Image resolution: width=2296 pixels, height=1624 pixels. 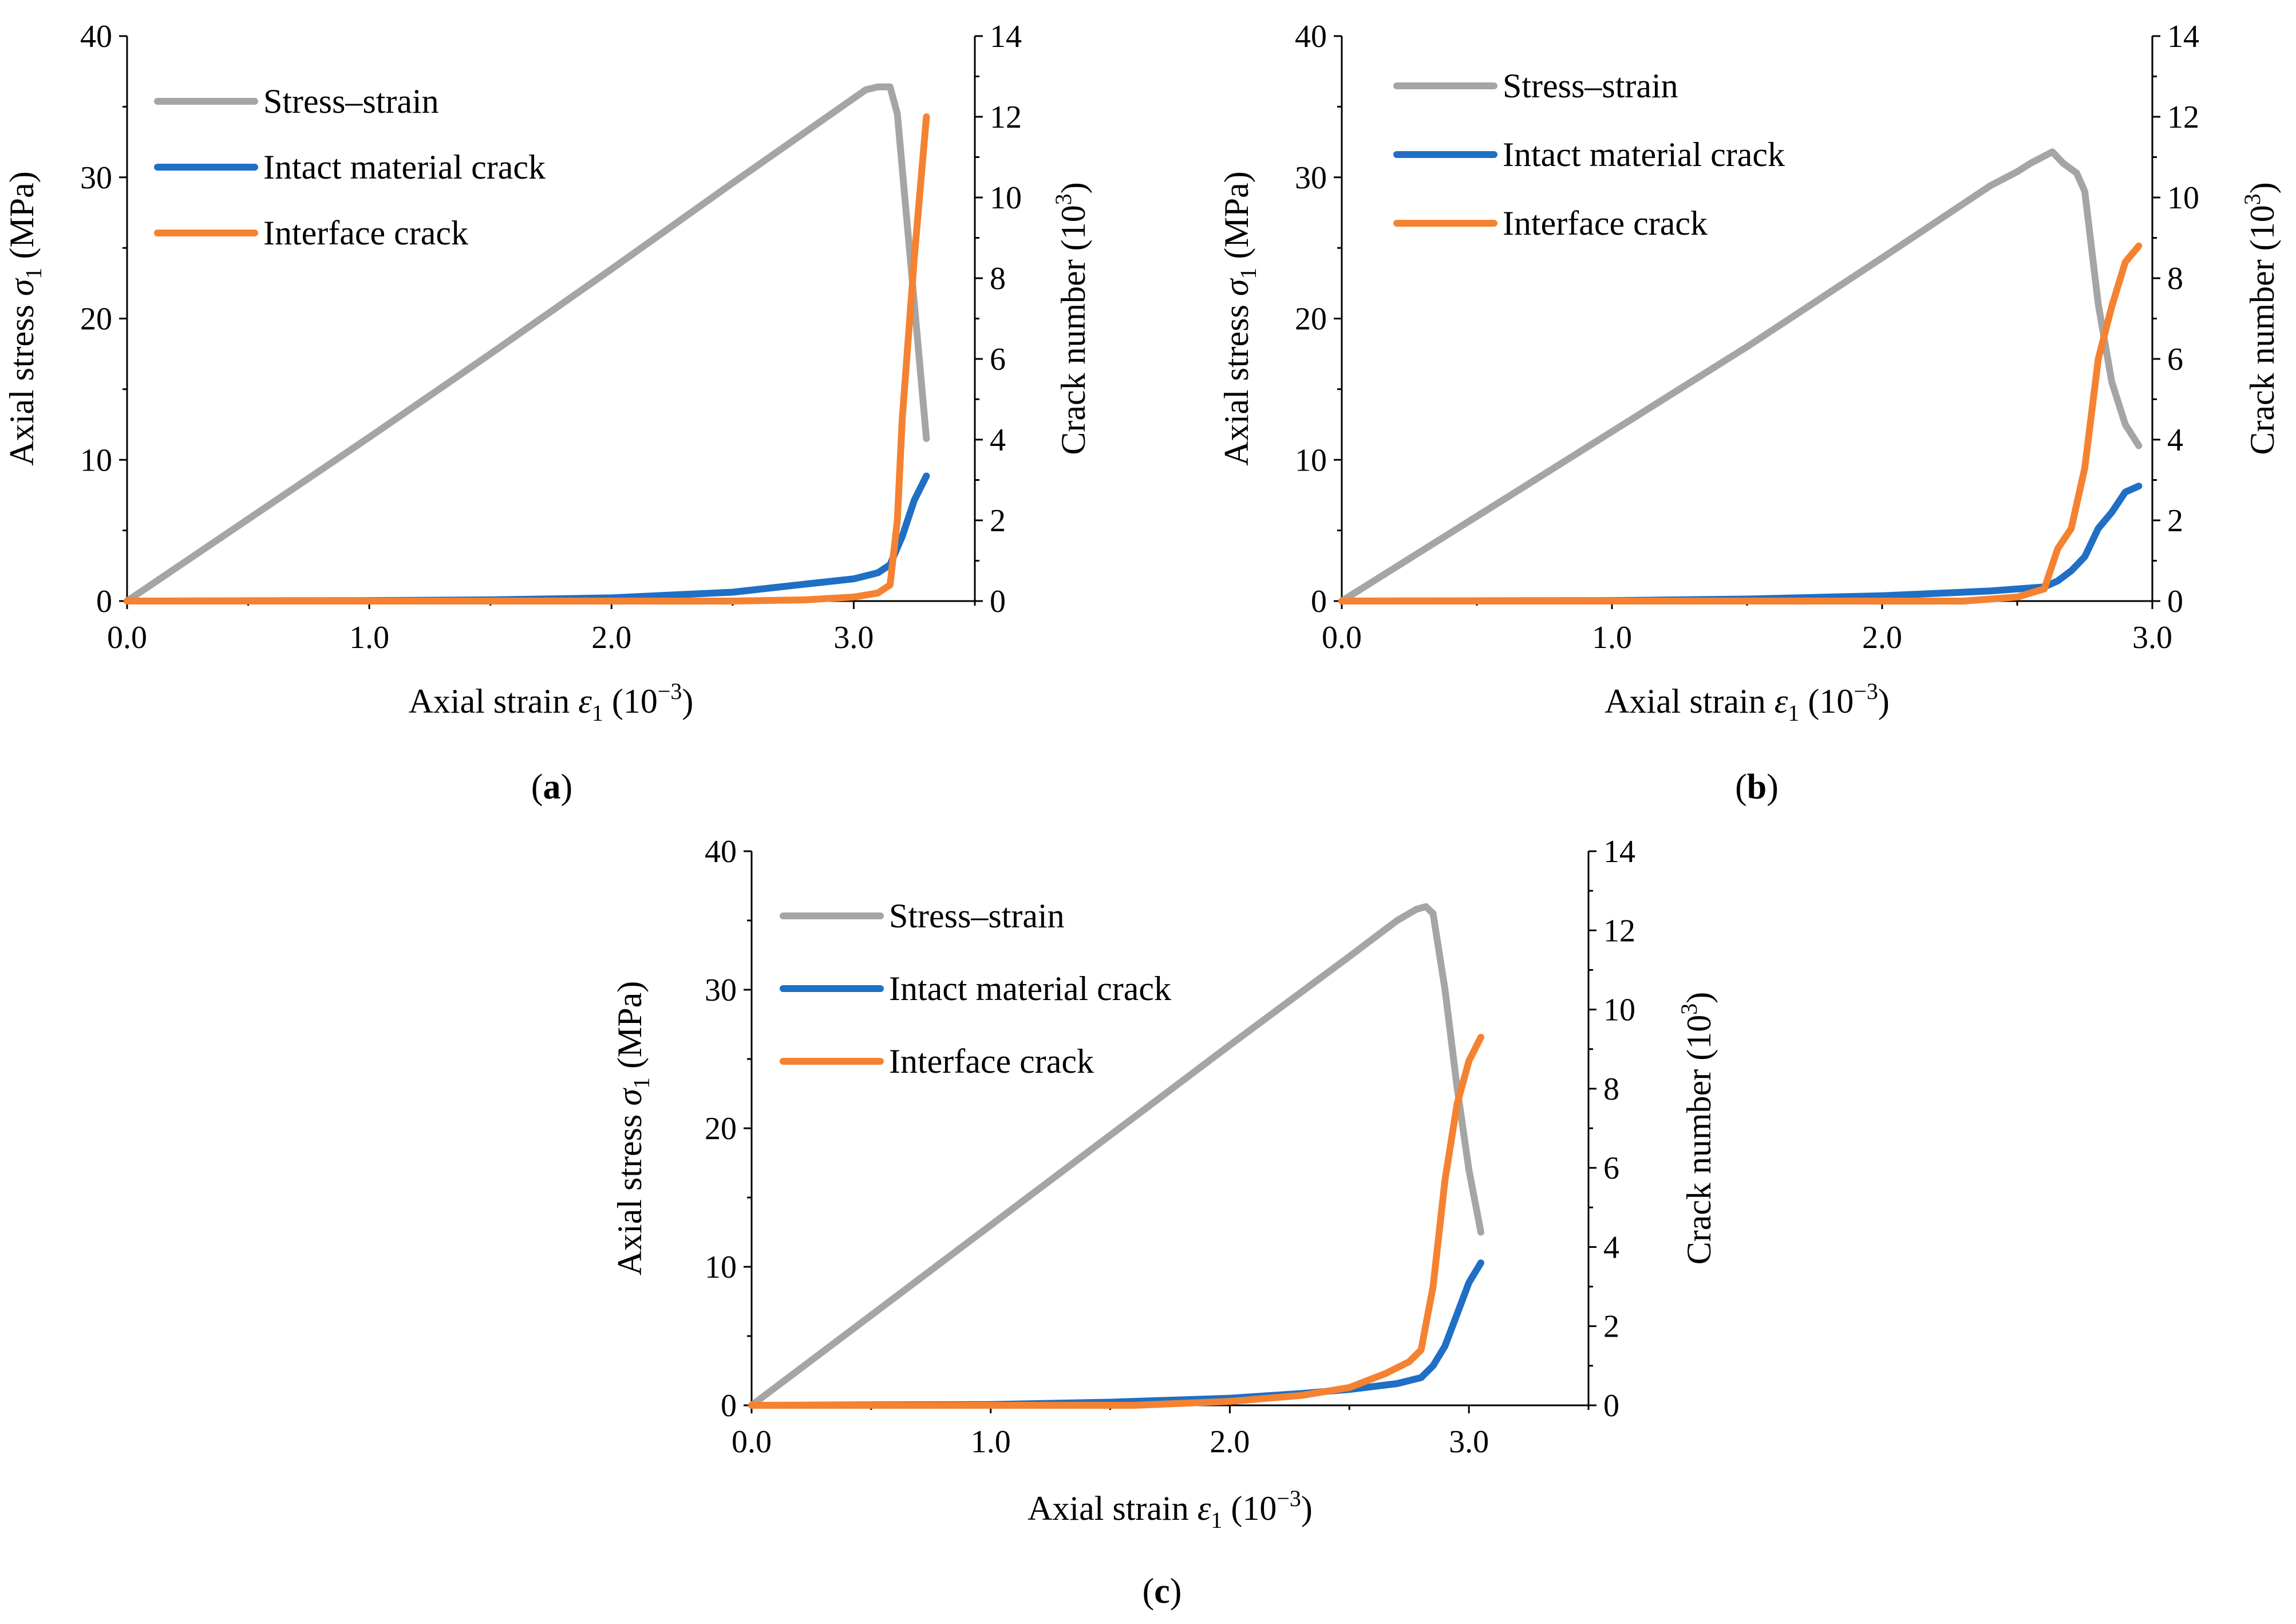 I want to click on panel-caption: (a), so click(x=551, y=787).